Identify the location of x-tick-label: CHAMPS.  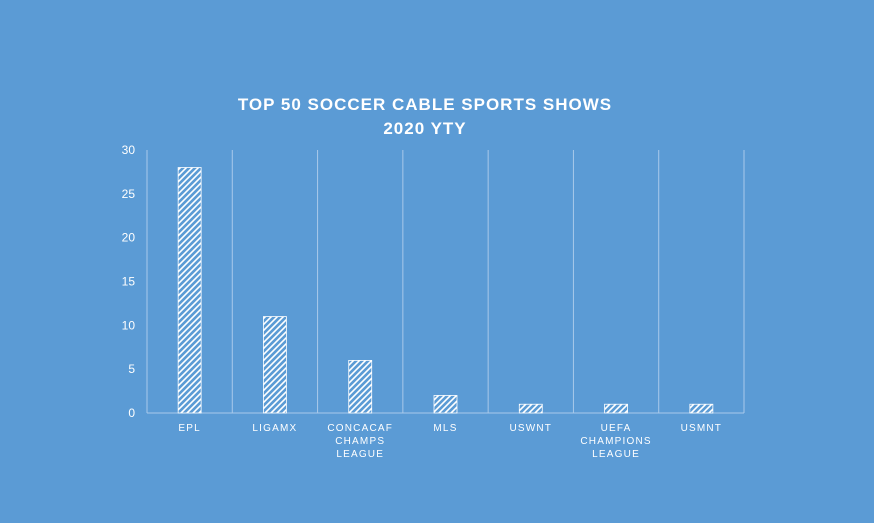
(360, 441).